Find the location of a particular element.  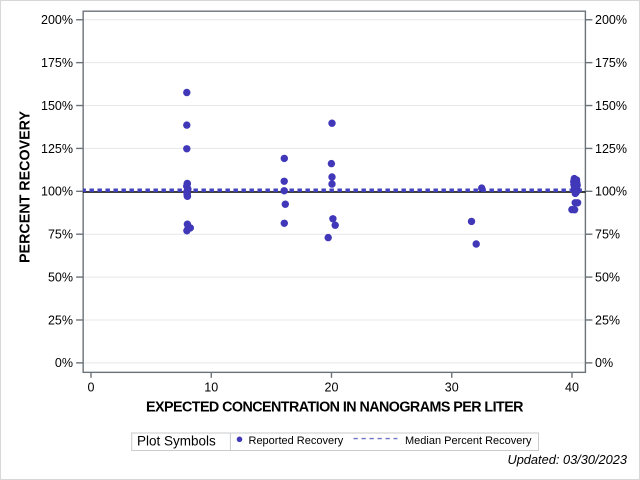

svg-text: 10 is located at coordinates (211, 387).